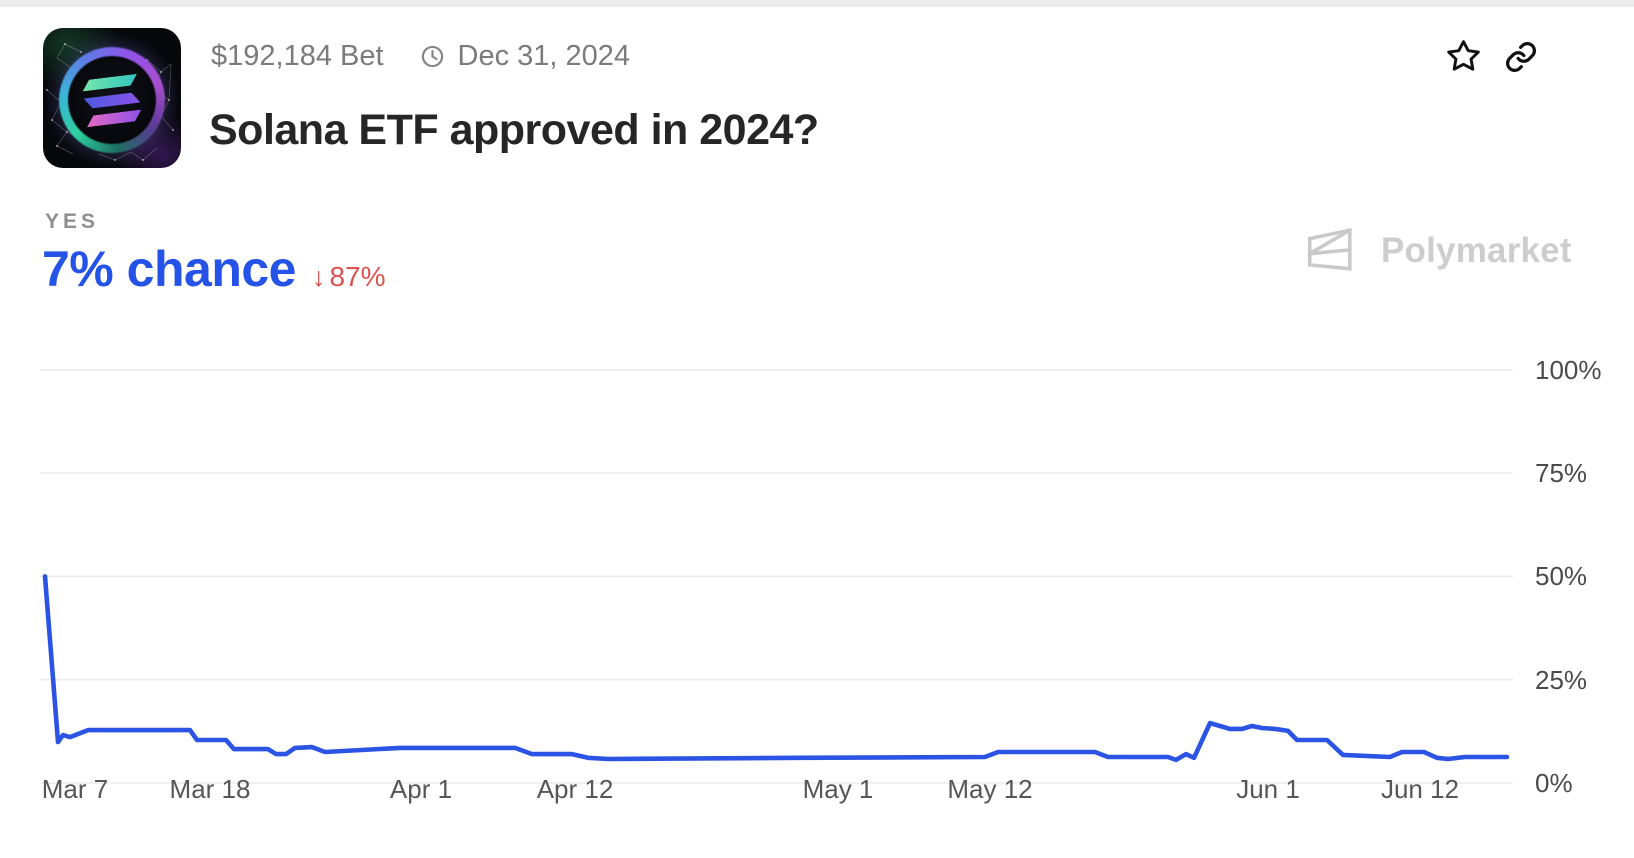 This screenshot has width=1634, height=858. Describe the element at coordinates (1568, 369) in the screenshot. I see `y-axis-tick-label: 100%` at that location.